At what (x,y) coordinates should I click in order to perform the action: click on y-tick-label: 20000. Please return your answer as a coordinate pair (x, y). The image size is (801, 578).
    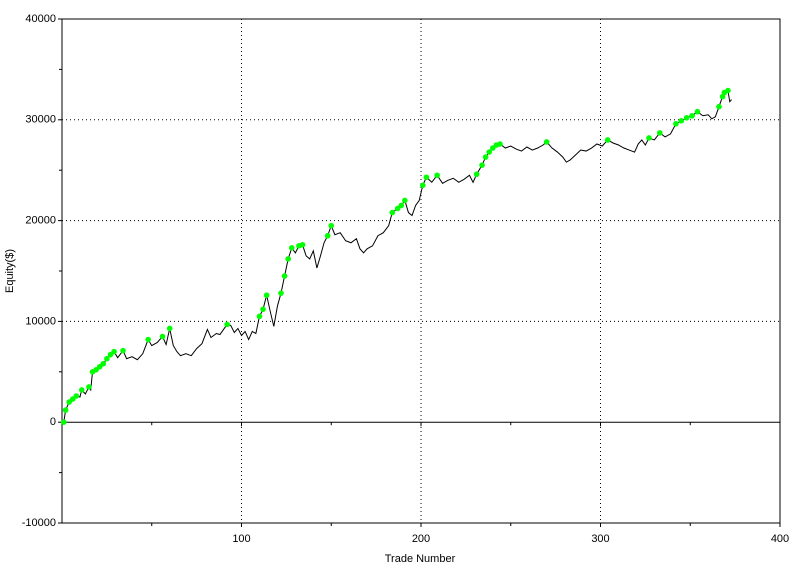
    Looking at the image, I should click on (40, 221).